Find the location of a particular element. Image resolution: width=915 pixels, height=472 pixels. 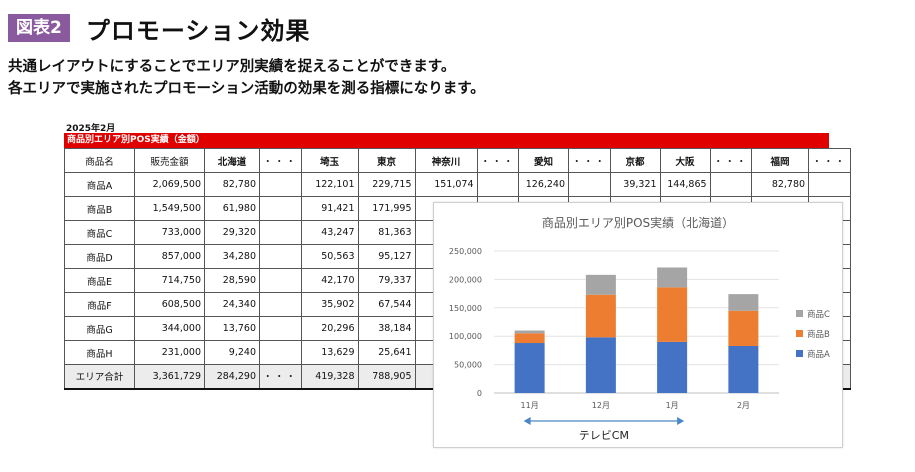

y-tick-label: 200,000 is located at coordinates (465, 279).